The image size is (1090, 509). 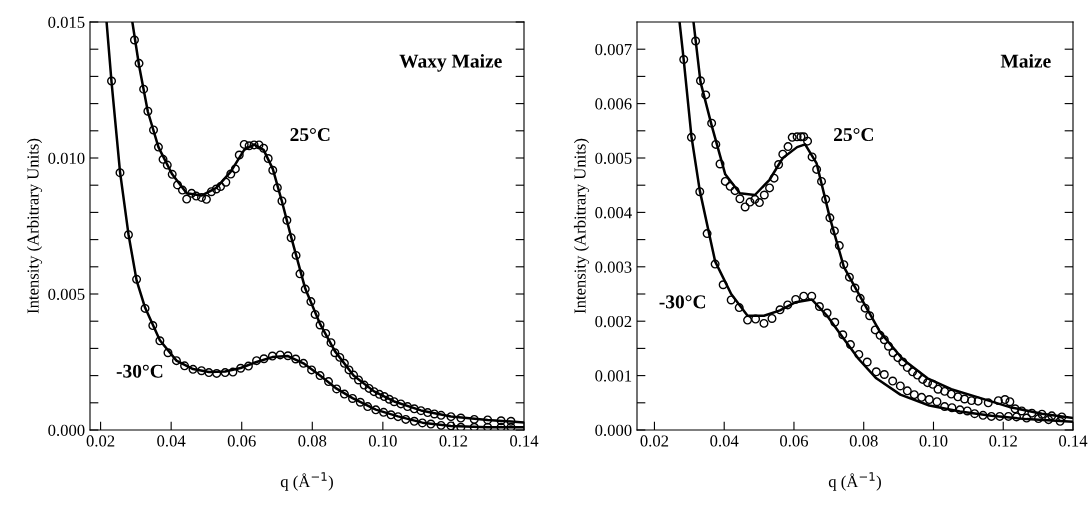 What do you see at coordinates (613, 376) in the screenshot?
I see `y-tick-label: 0.001` at bounding box center [613, 376].